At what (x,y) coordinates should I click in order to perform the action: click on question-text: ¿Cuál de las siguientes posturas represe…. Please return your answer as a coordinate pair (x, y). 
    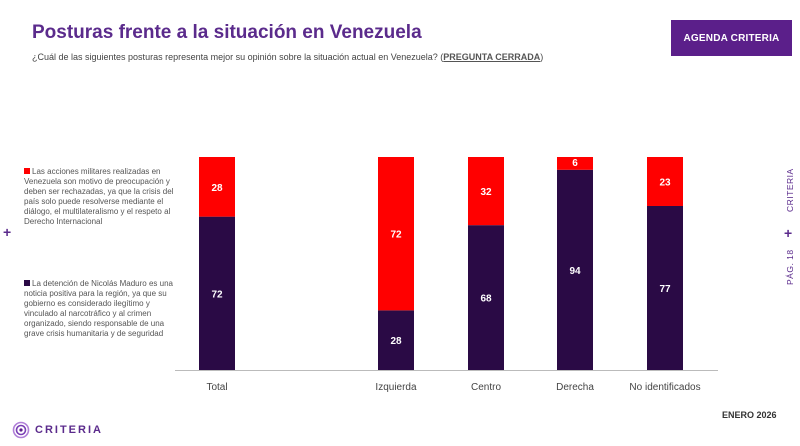
    Looking at the image, I should click on (287, 57).